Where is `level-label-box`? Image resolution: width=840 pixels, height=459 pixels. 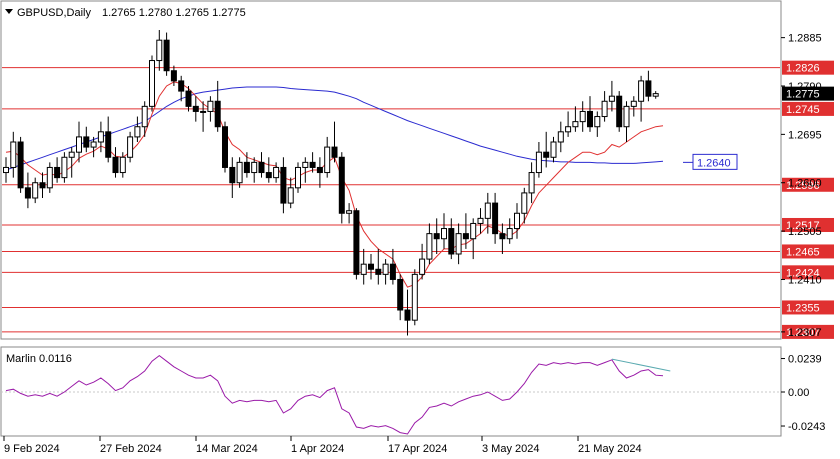 level-label-box is located at coordinates (808, 272).